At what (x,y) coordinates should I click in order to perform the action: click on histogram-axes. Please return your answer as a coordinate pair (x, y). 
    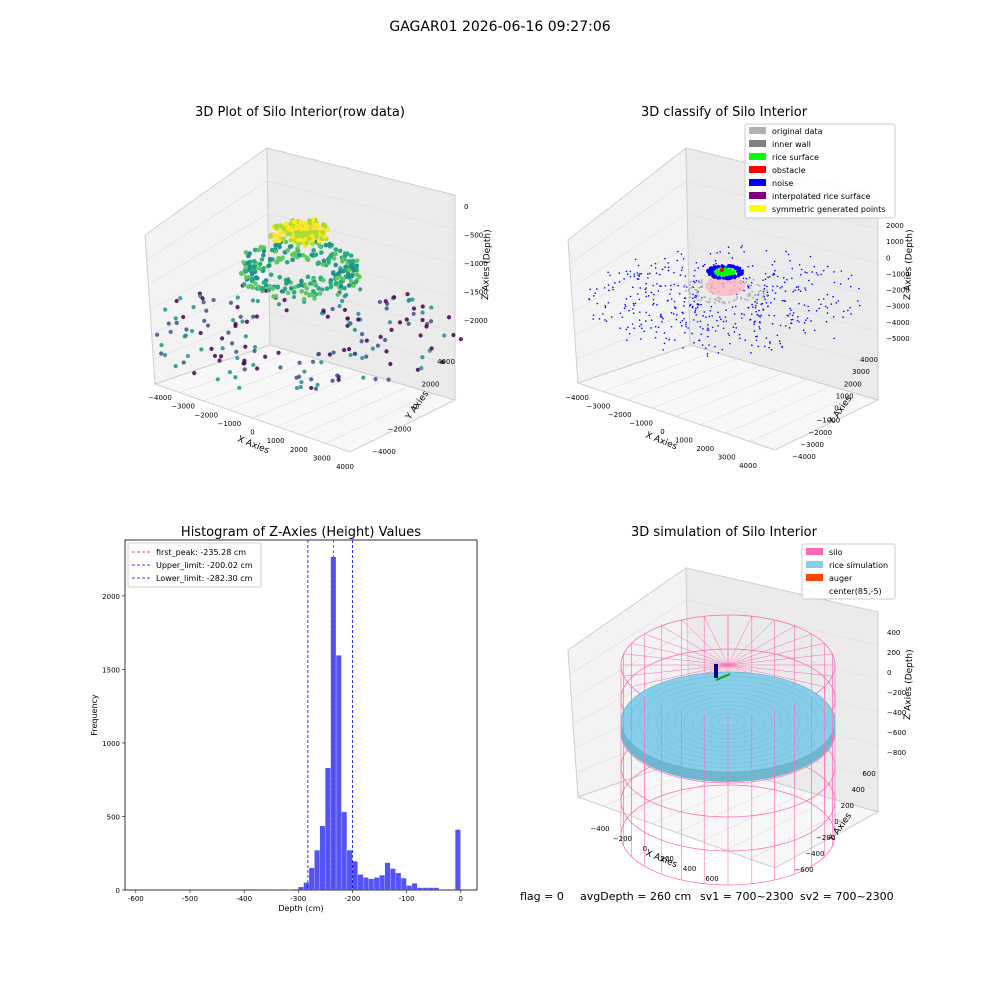
    Looking at the image, I should click on (301, 715).